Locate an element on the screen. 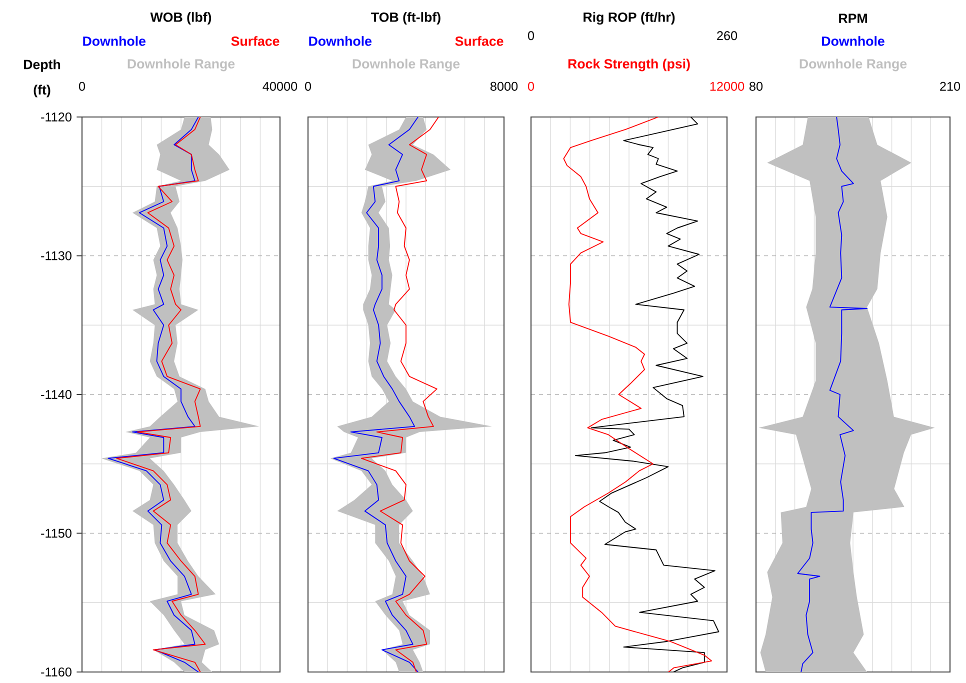 The width and height of the screenshot is (966, 683). x-axis-title: Rig ROP (ft/hr) is located at coordinates (629, 18).